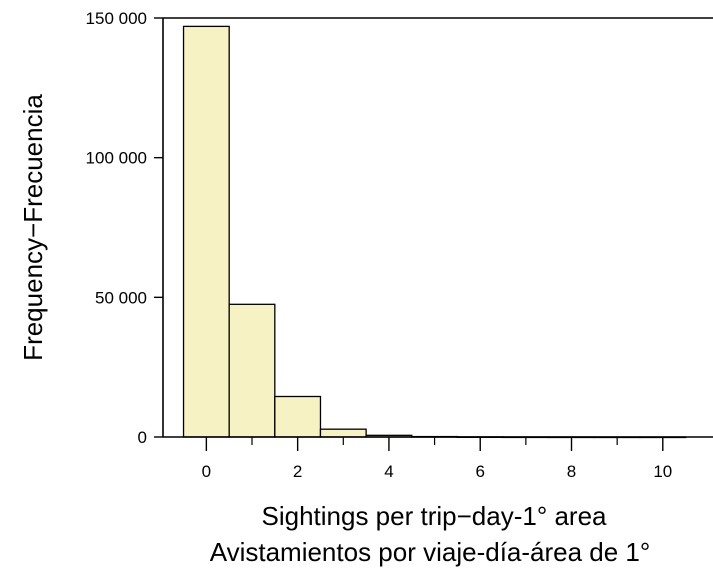 The image size is (713, 573). I want to click on x-tick-label: 10, so click(662, 471).